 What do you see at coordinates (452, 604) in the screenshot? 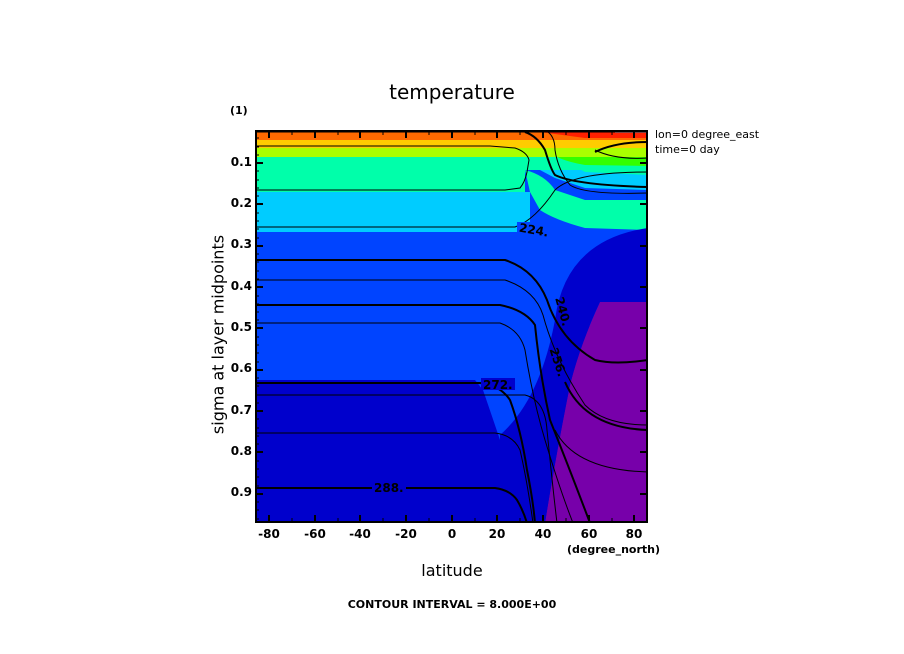
I see `contour-interval-note: CONTOUR INTERVAL = 8.000E+00` at bounding box center [452, 604].